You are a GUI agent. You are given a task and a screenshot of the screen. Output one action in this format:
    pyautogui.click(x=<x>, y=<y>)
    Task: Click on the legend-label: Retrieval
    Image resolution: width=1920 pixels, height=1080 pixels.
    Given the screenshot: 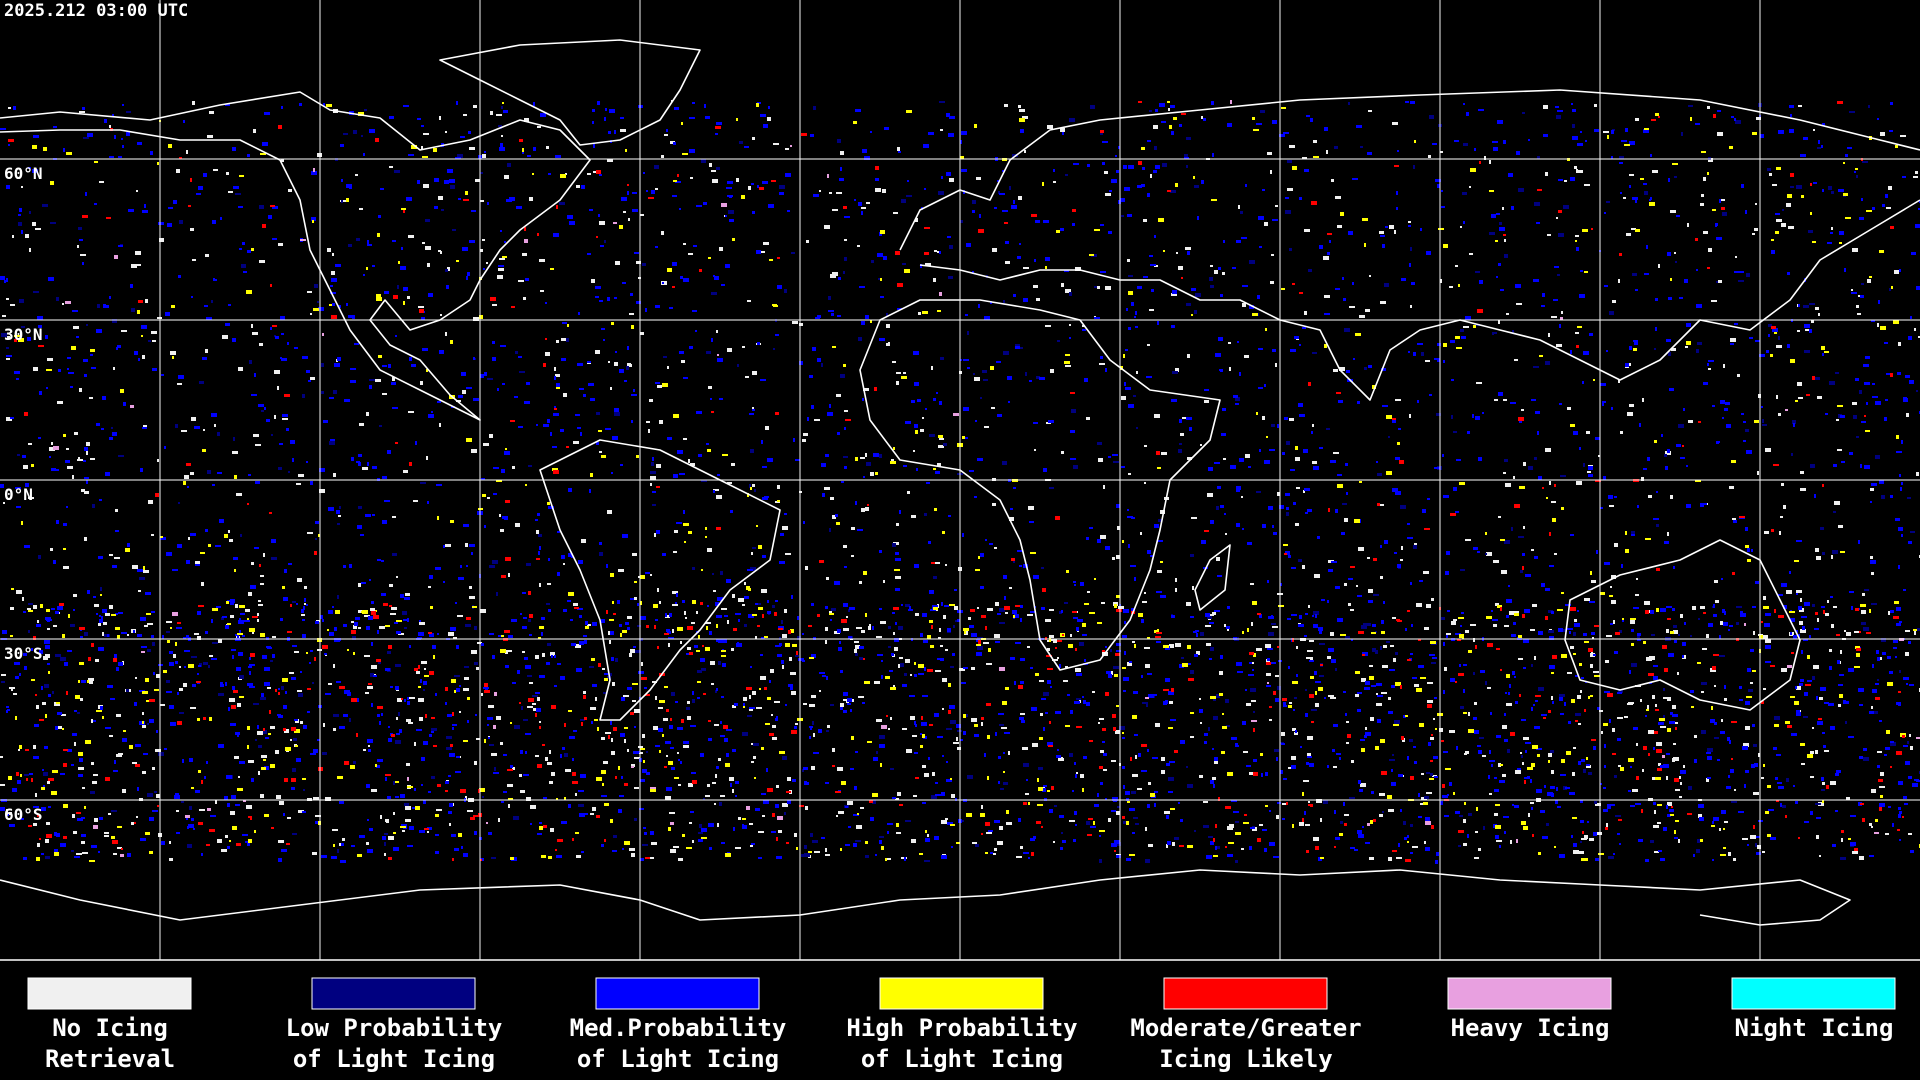 What is the action you would take?
    pyautogui.click(x=110, y=1059)
    